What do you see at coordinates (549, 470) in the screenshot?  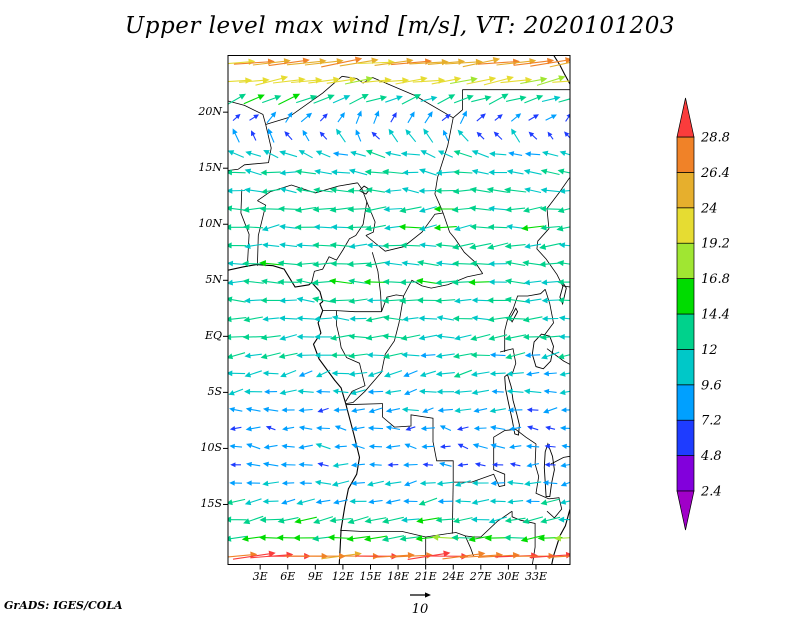 I see `lake-outline` at bounding box center [549, 470].